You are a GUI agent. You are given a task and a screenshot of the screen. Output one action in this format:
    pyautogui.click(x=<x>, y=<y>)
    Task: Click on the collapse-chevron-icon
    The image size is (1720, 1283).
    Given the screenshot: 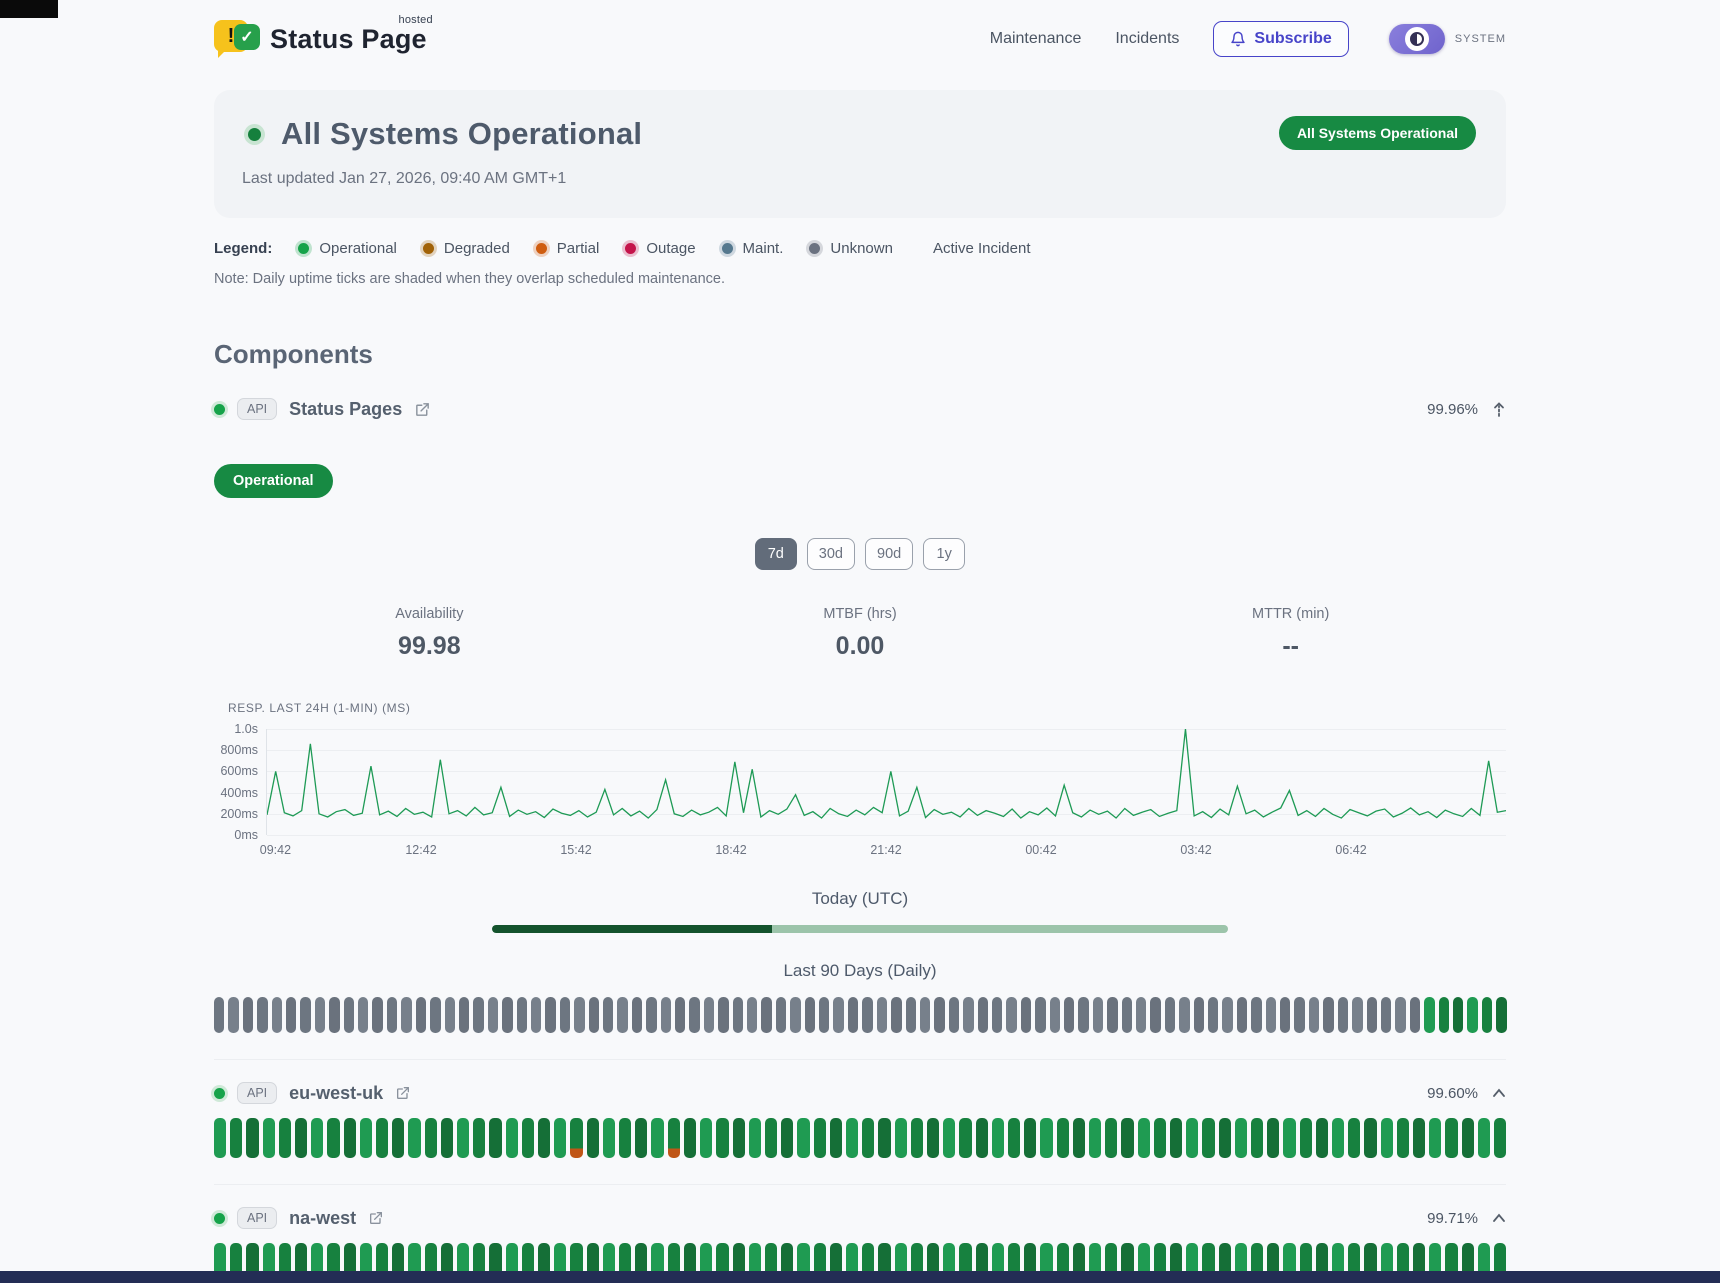 What is the action you would take?
    pyautogui.click(x=1499, y=1093)
    